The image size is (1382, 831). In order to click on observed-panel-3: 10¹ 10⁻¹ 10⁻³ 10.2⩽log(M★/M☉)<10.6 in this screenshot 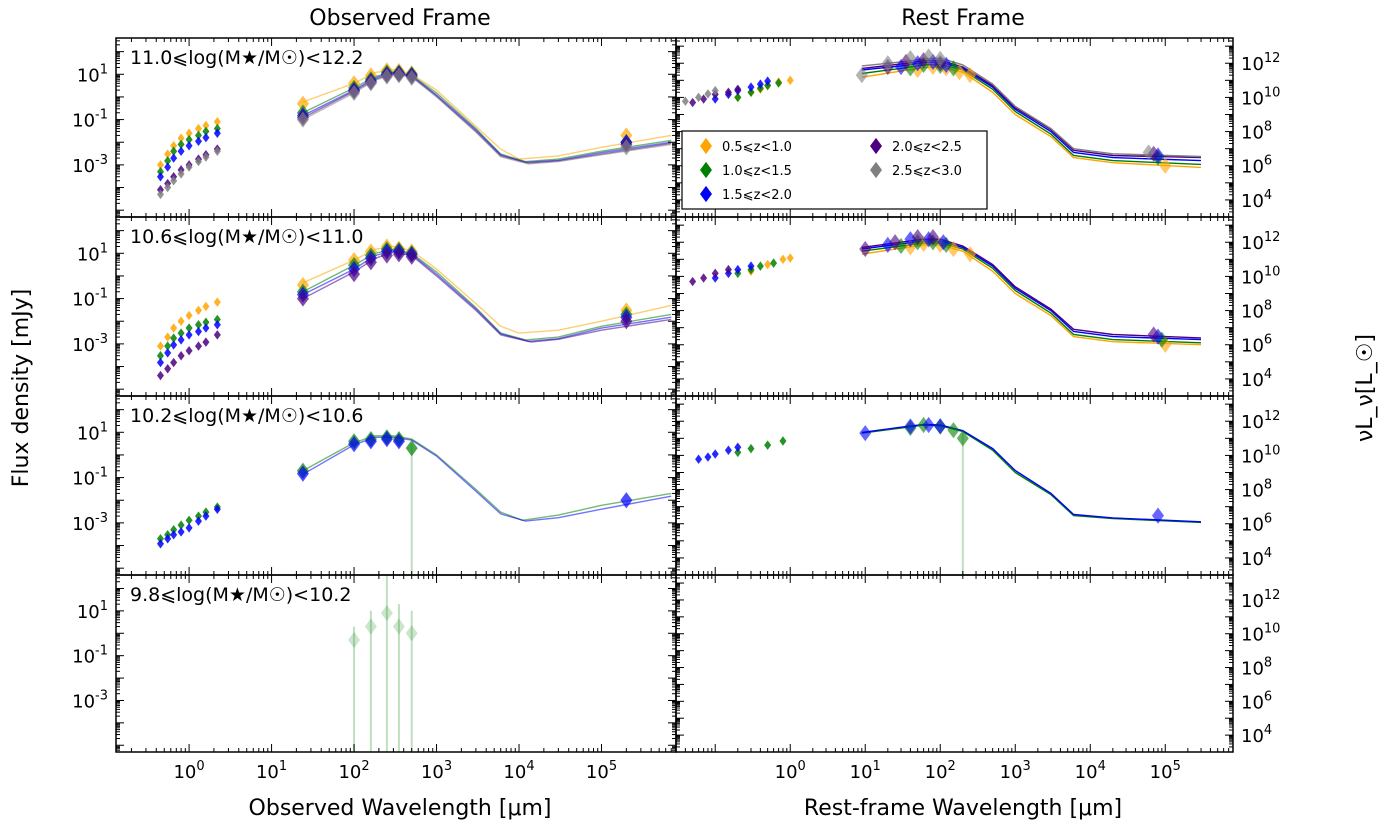, I will do `click(374, 485)`.